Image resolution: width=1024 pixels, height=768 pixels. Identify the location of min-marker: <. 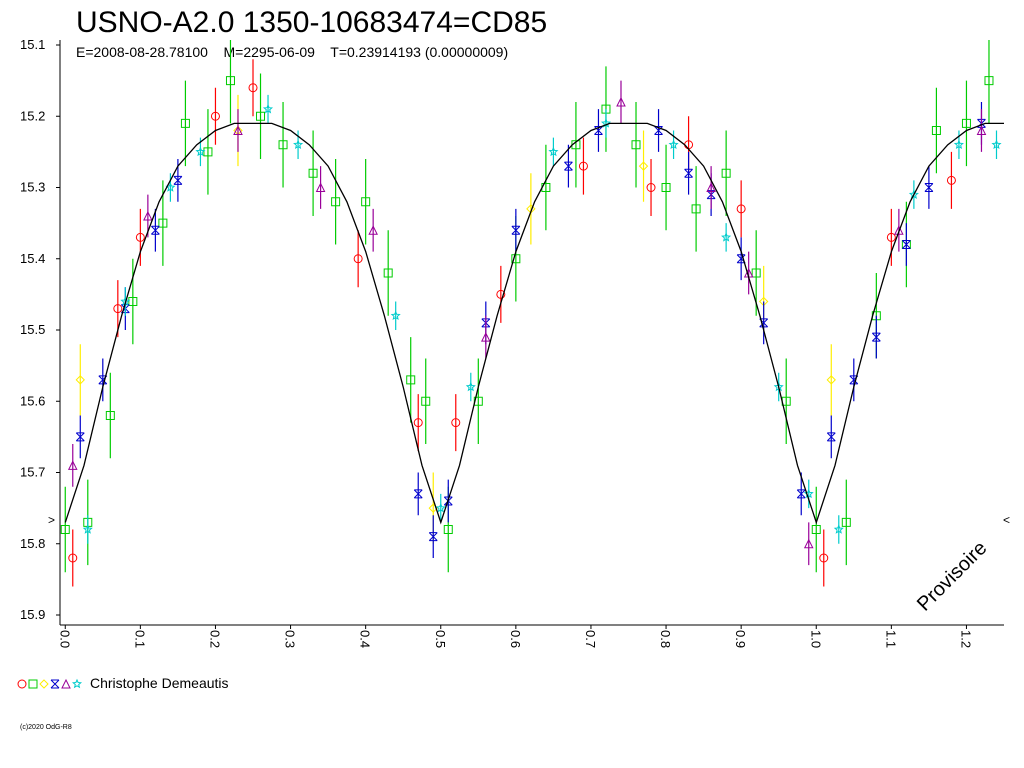
(1006, 520).